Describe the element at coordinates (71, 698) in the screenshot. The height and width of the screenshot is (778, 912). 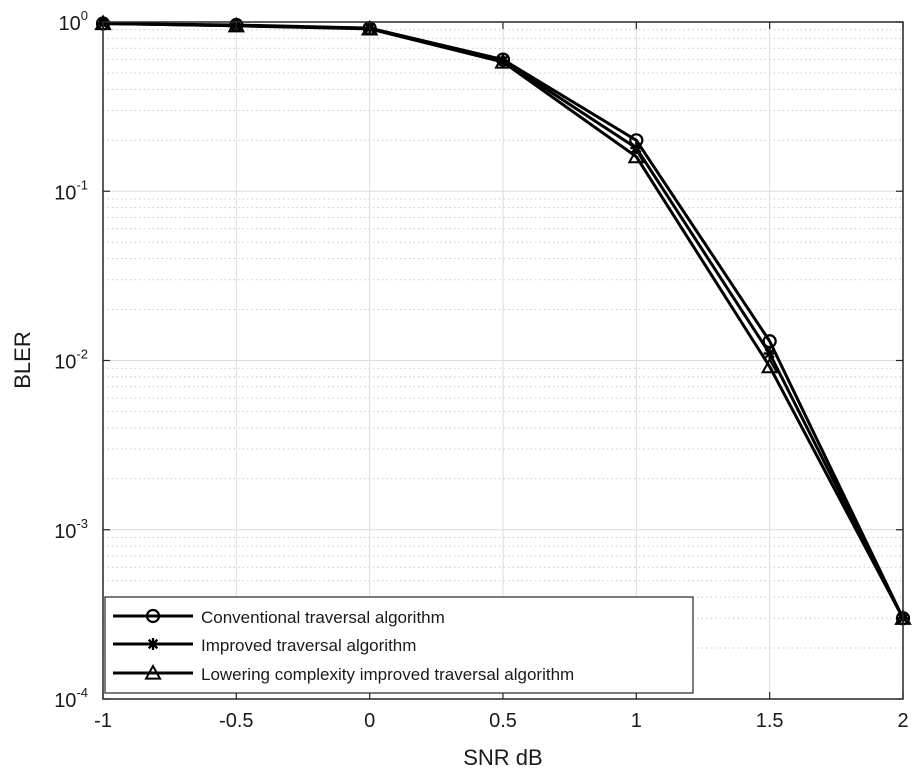
I see `y-tick-label: 10⁻⁴` at that location.